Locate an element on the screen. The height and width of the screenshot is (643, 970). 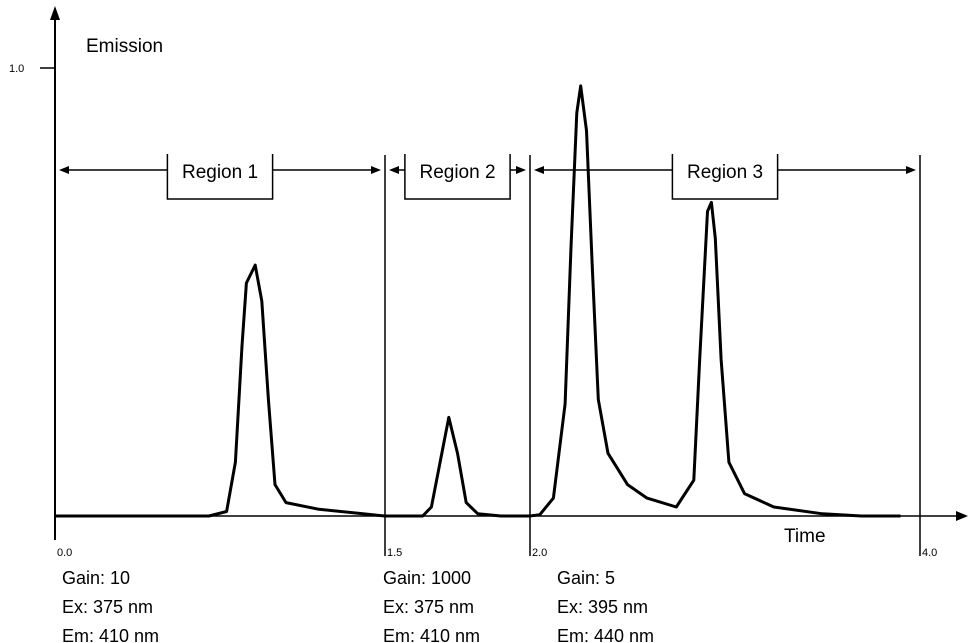
region-bracket: Region 2 is located at coordinates (457, 177).